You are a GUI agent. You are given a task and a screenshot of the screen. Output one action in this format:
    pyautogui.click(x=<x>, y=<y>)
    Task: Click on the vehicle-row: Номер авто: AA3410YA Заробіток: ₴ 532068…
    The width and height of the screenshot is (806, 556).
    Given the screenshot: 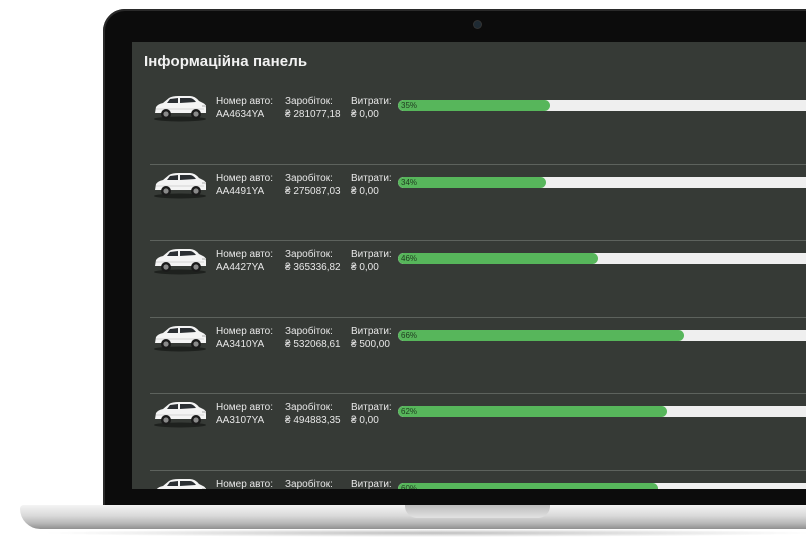 What is the action you would take?
    pyautogui.click(x=469, y=356)
    